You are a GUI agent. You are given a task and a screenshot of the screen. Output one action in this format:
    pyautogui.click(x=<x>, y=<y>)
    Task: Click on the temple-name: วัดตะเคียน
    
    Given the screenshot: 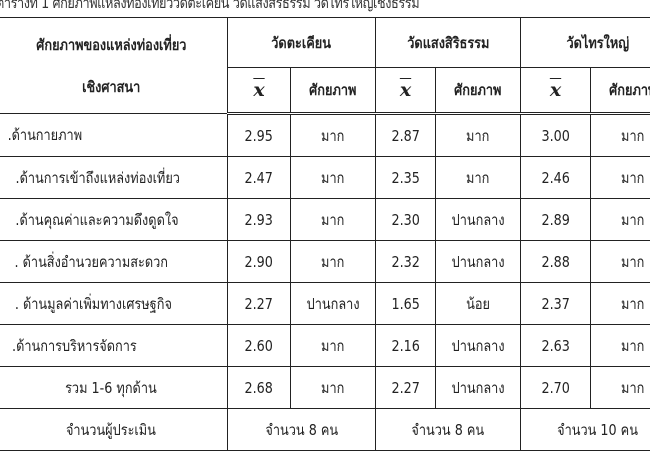 What is the action you would take?
    pyautogui.click(x=301, y=42)
    